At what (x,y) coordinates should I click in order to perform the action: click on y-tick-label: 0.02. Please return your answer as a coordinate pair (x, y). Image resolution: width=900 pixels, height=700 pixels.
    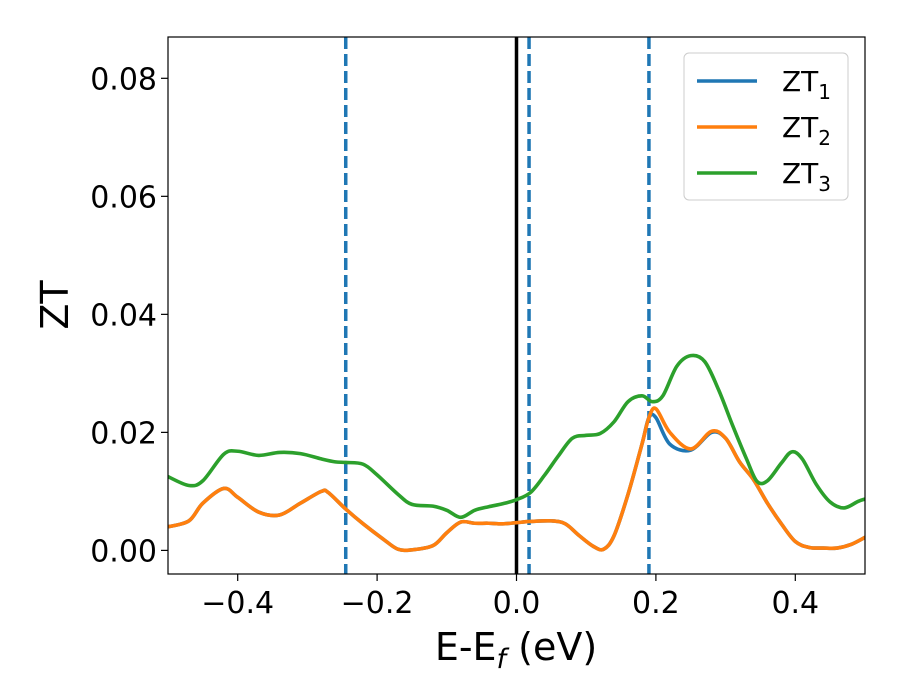
    Looking at the image, I should click on (123, 433).